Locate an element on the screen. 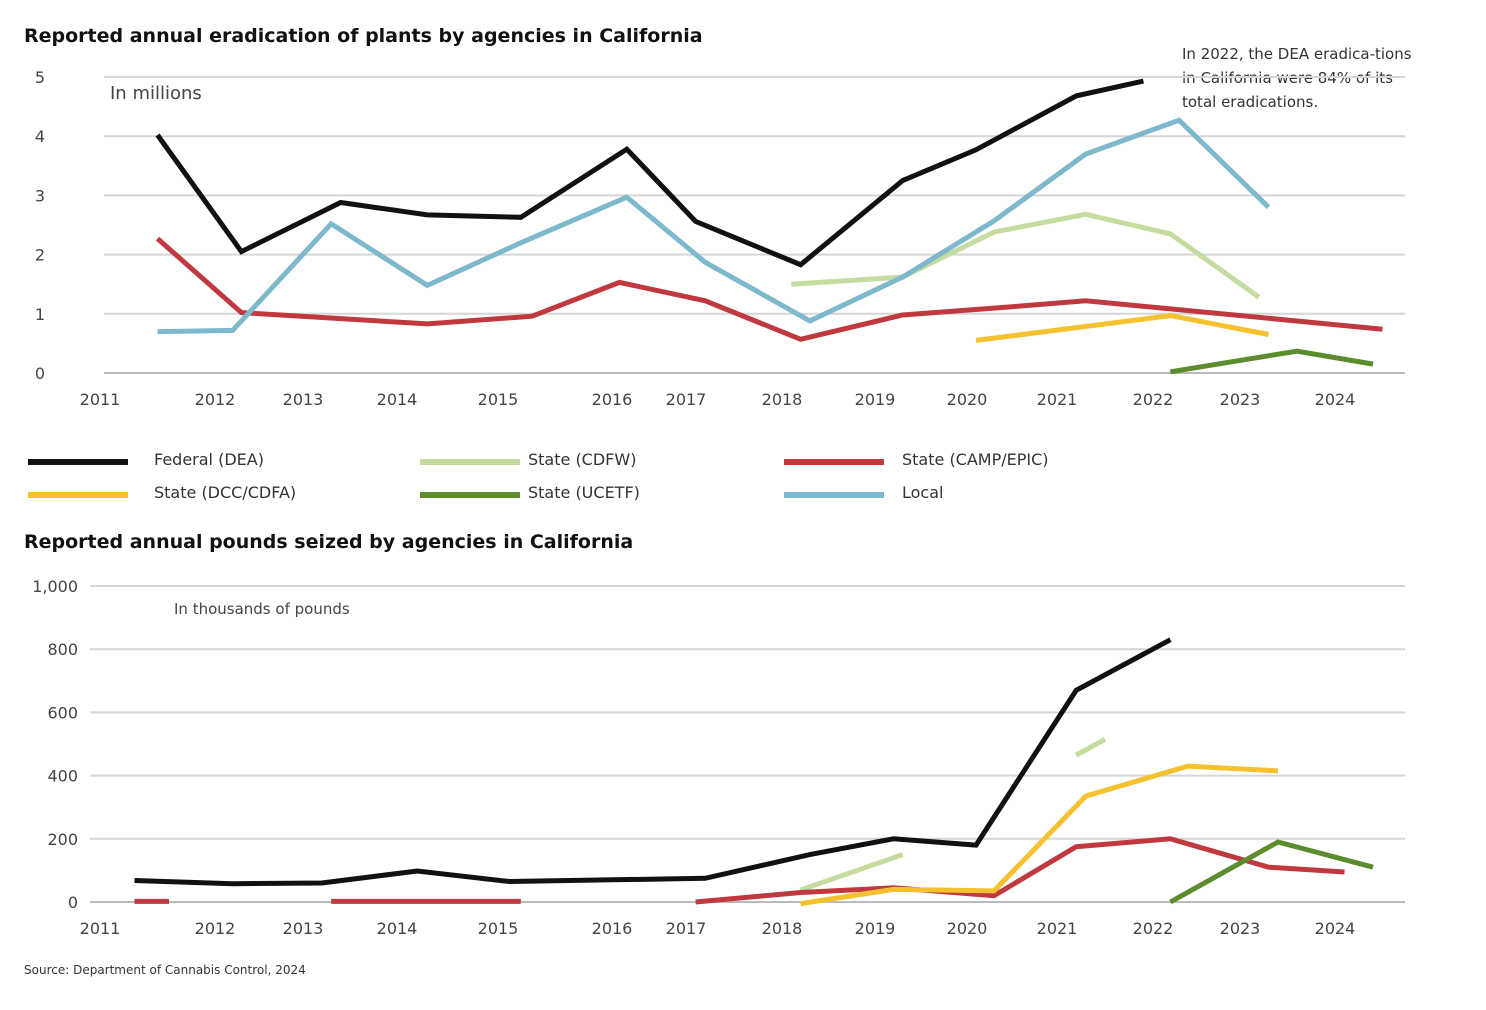  legend-label: State (DCC/CDFA) is located at coordinates (225, 492).